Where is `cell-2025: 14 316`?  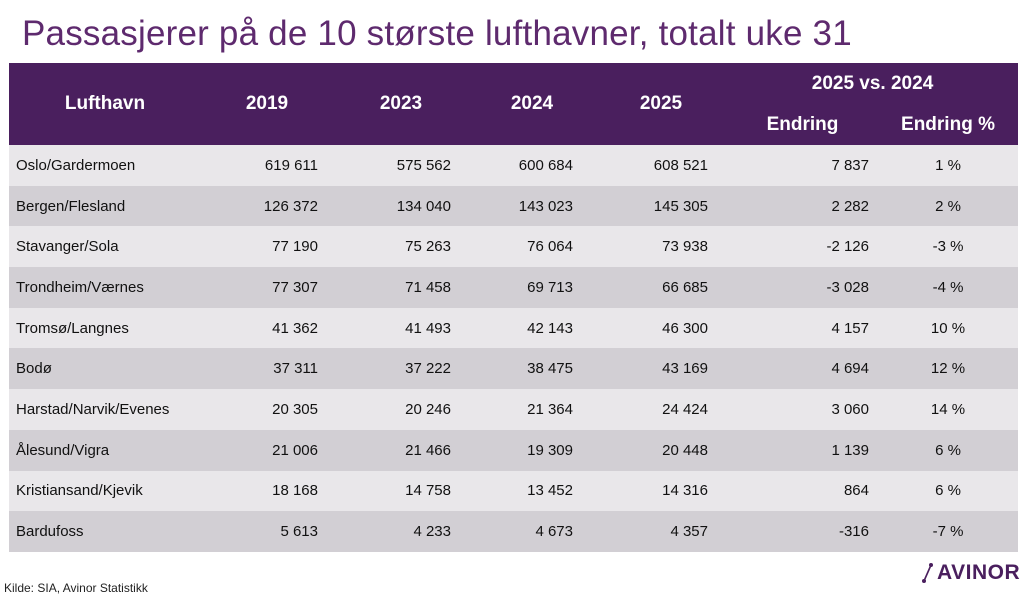 cell-2025: 14 316 is located at coordinates (661, 491).